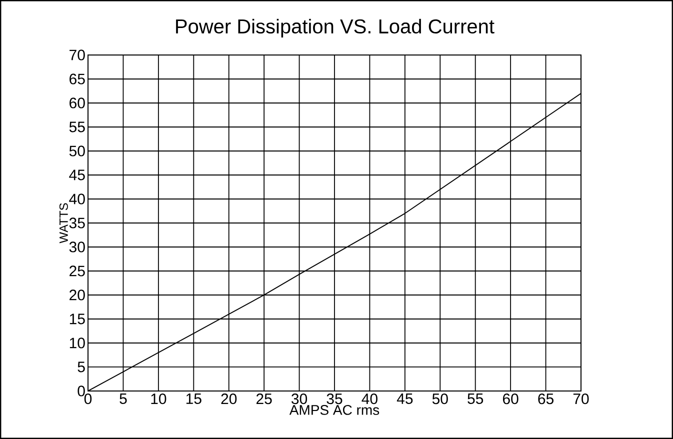  Describe the element at coordinates (404, 399) in the screenshot. I see `x-tick-label: 45` at that location.